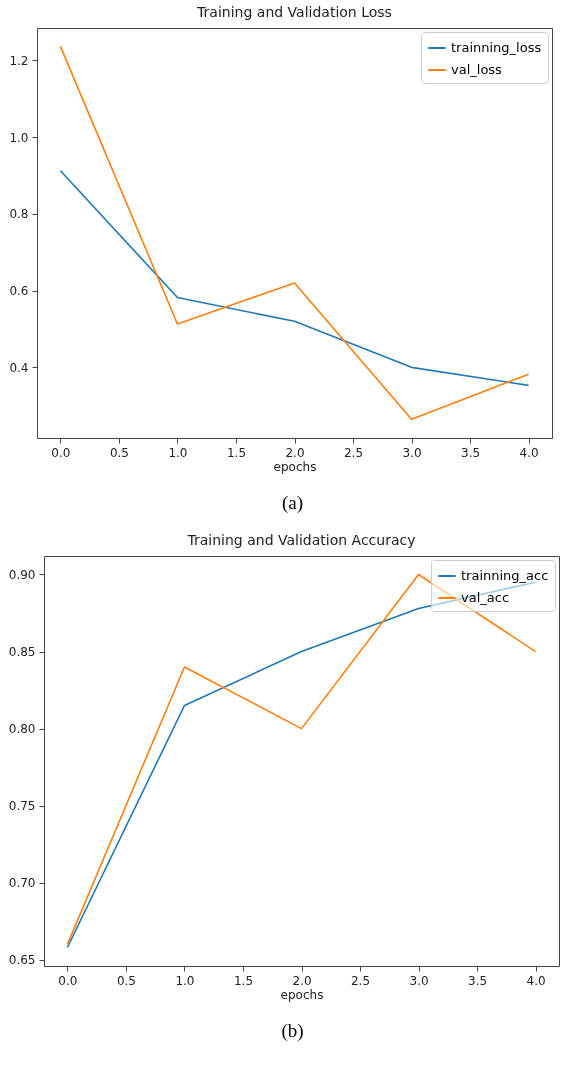 The image size is (585, 1091). Describe the element at coordinates (19, 137) in the screenshot. I see `y-tick-label: 1.0` at that location.